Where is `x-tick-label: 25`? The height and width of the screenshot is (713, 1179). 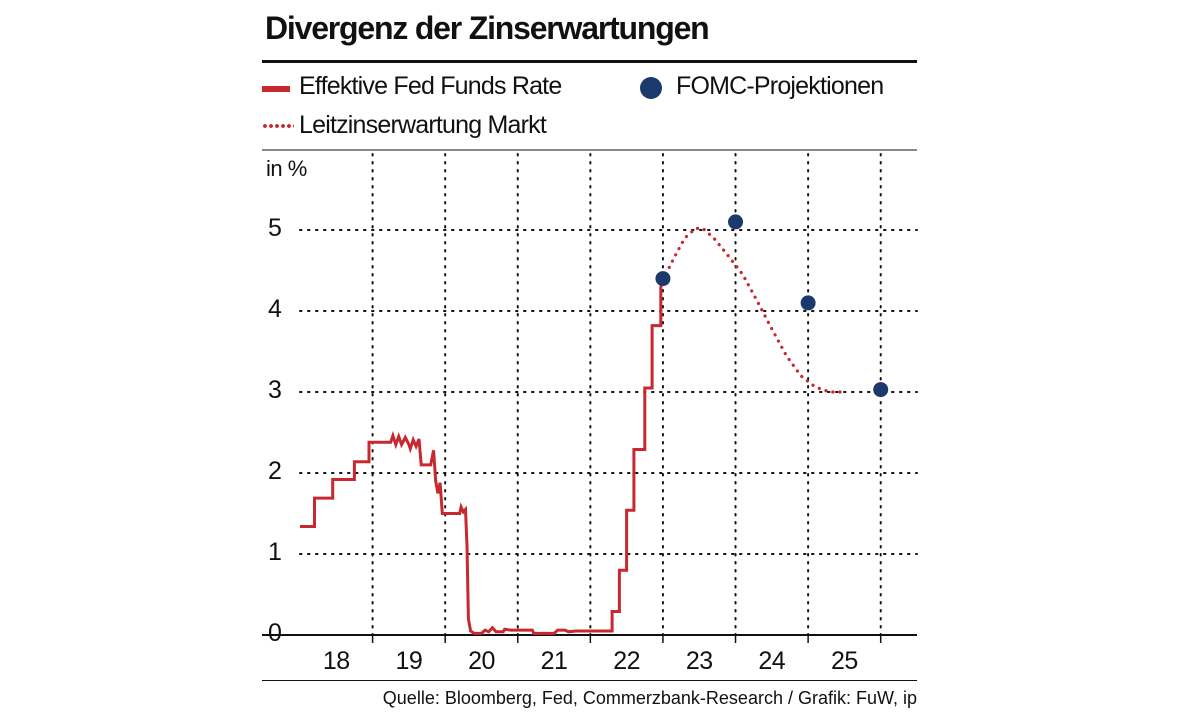
x-tick-label: 25 is located at coordinates (844, 661).